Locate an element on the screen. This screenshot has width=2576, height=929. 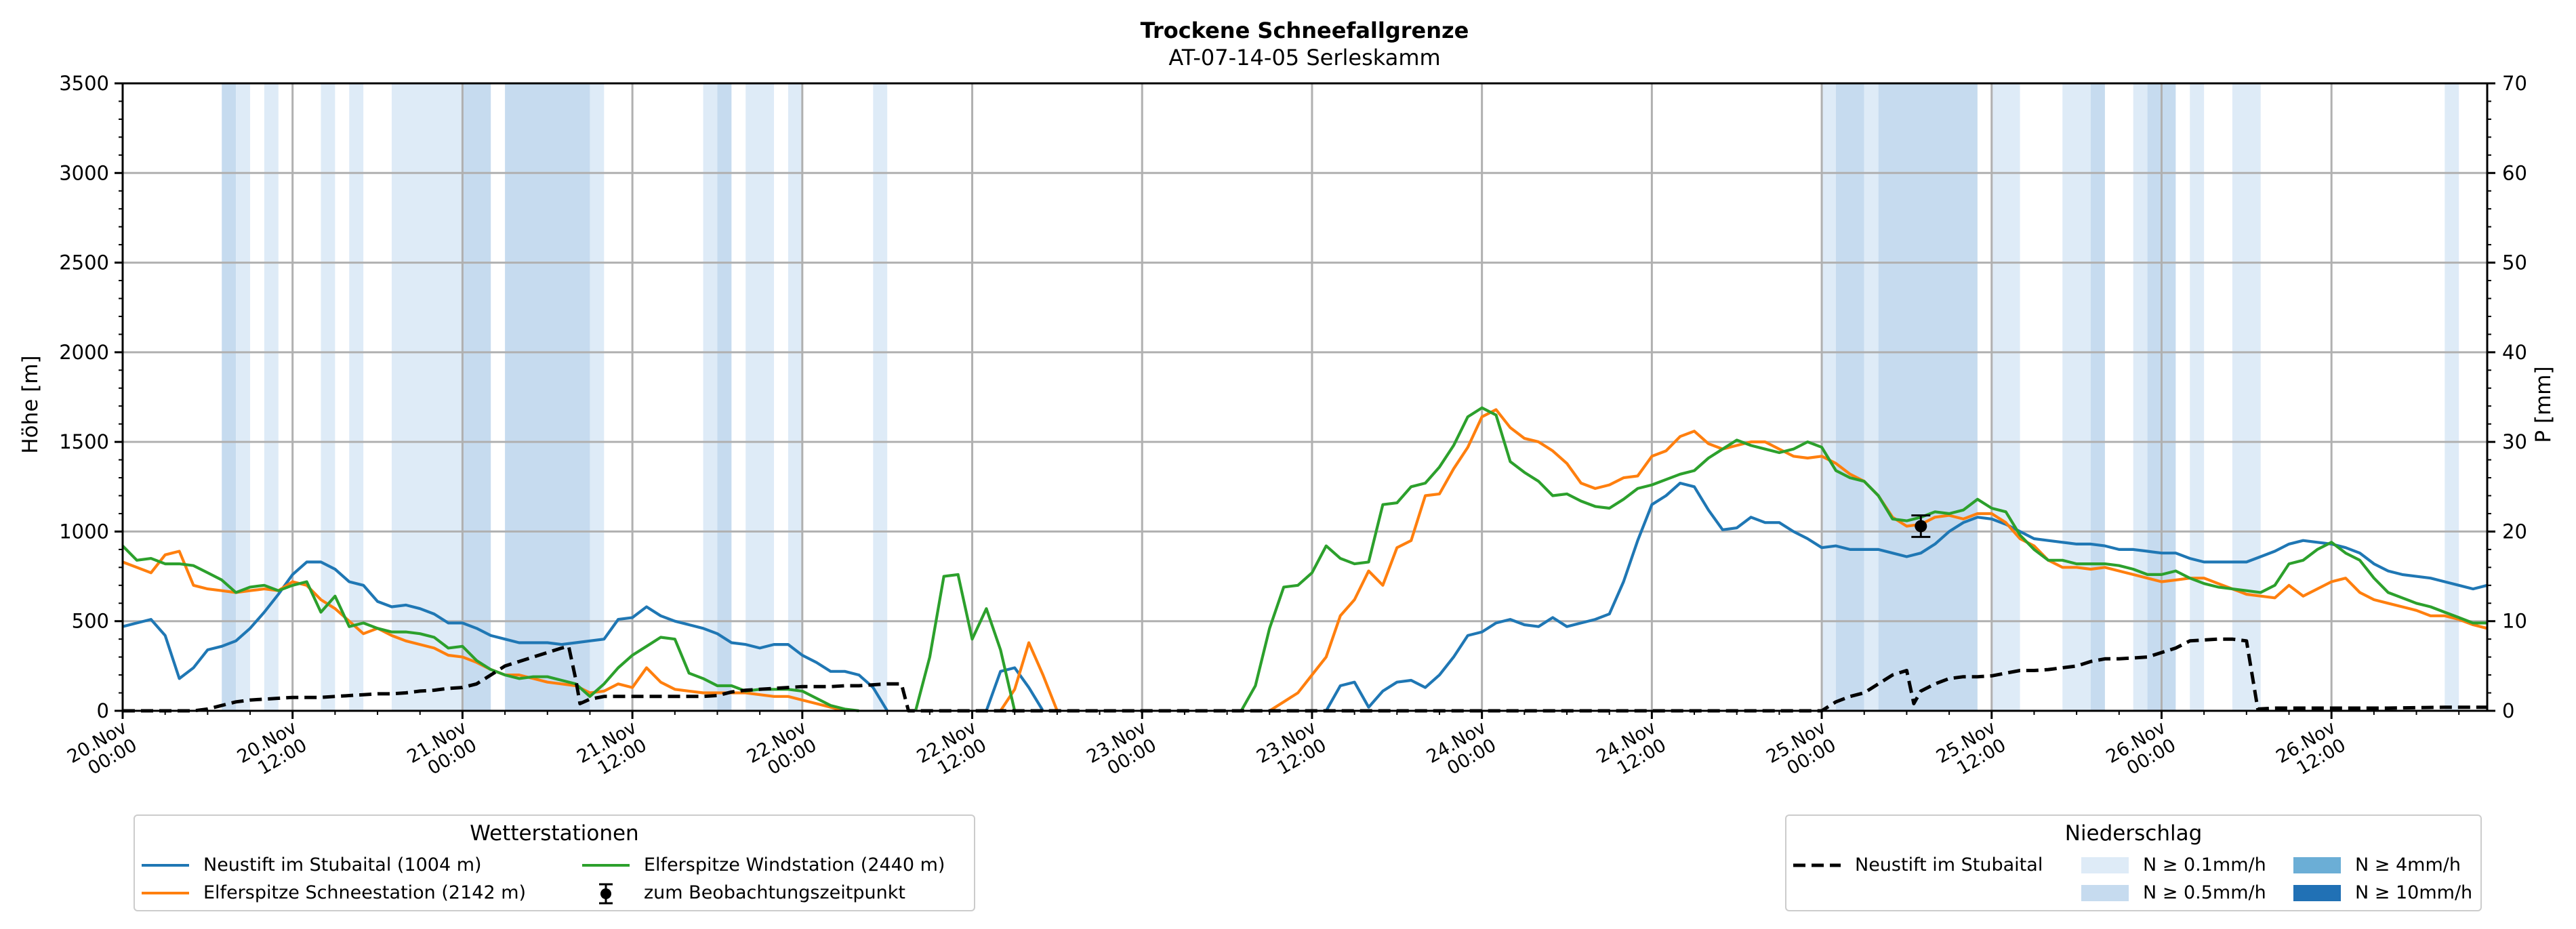
x-tick-label: 24.Nov12:00 is located at coordinates (1632, 751).